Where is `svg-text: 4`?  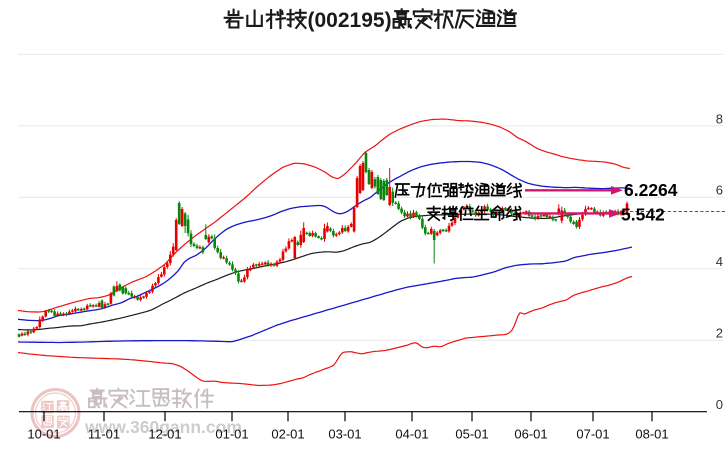
svg-text: 4 is located at coordinates (719, 261).